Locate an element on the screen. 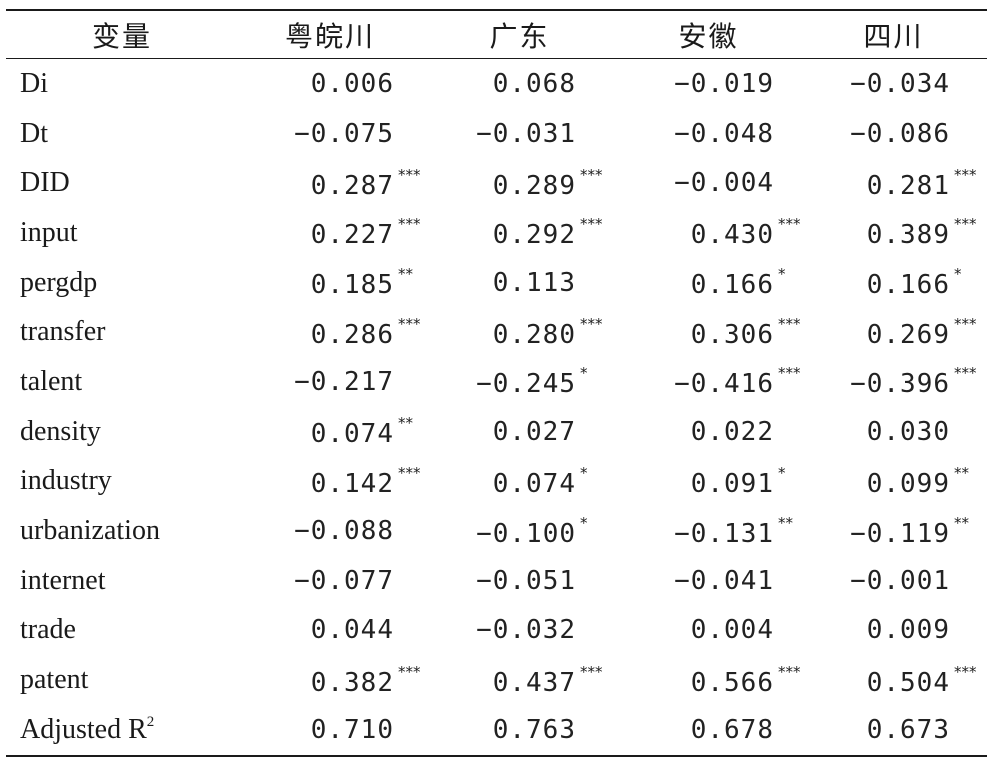 This screenshot has height=768, width=992. coefficient-wrap: −0.034 is located at coordinates (895, 84).